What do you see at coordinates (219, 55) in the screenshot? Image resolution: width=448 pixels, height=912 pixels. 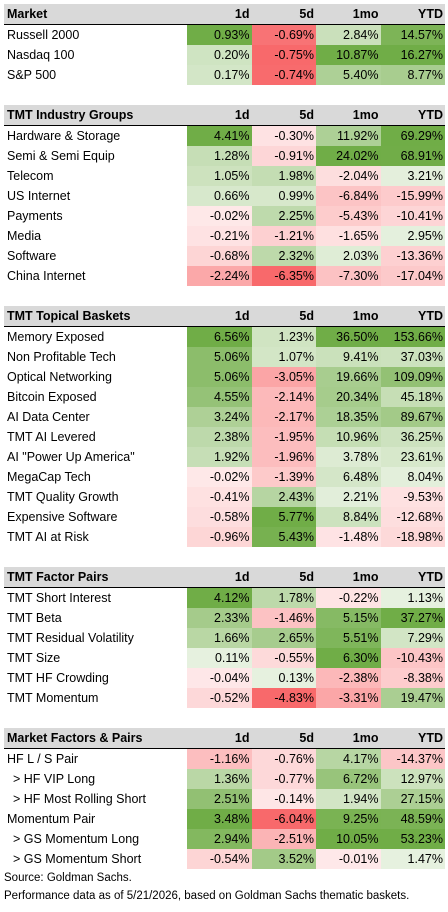 I see `value-cell: 0.20%` at bounding box center [219, 55].